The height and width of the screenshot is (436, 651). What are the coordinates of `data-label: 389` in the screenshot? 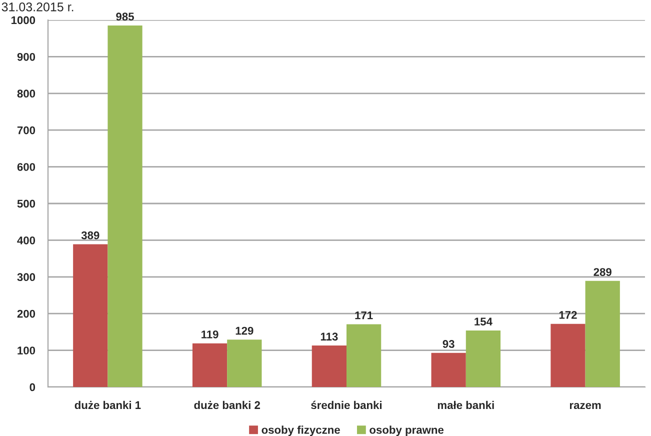 It's located at (90, 235).